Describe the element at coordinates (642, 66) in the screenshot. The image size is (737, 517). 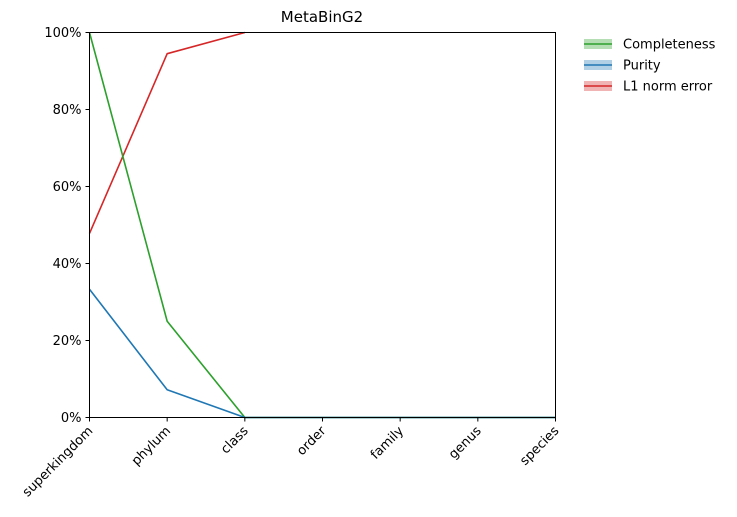
I see `legend-label: Purity` at that location.